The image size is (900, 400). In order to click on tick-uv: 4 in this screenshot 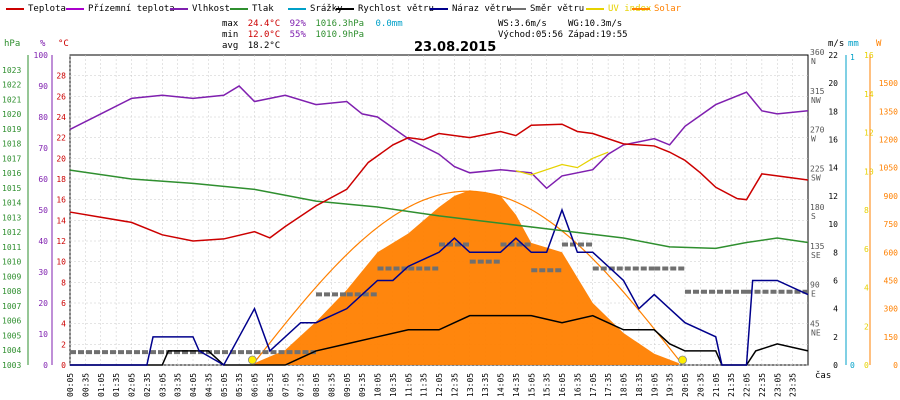, I will do `click(866, 288)`.